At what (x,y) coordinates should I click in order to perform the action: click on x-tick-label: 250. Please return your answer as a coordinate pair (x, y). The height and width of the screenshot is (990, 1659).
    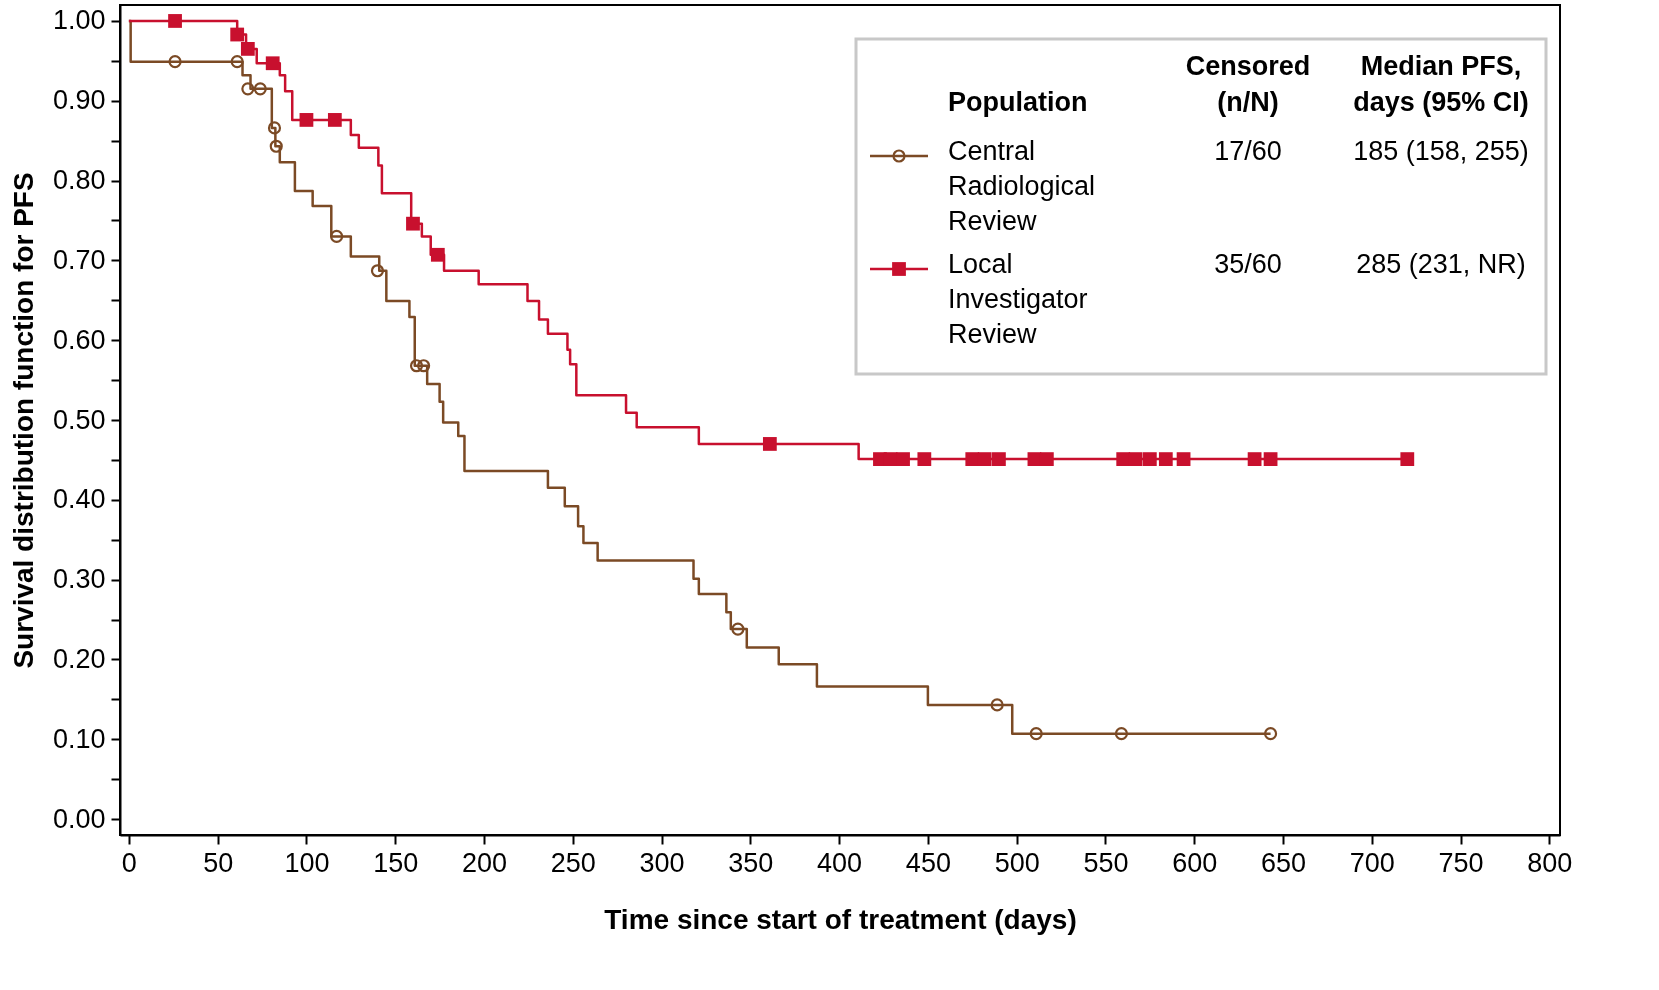
    Looking at the image, I should click on (573, 862).